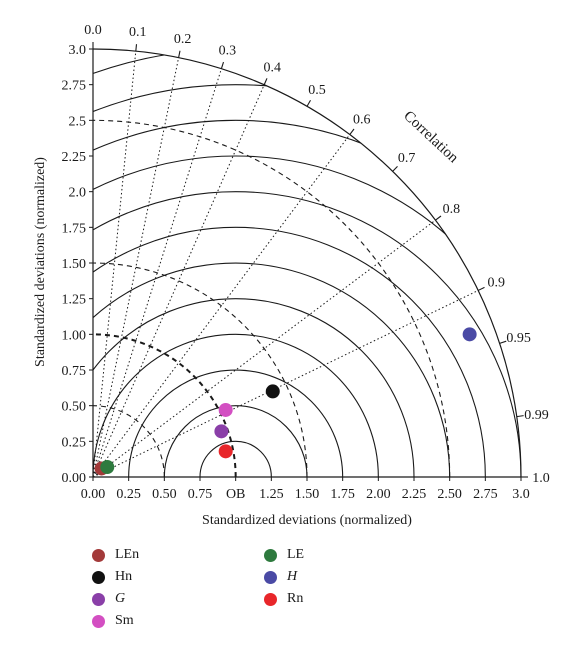 The image size is (582, 660). Describe the element at coordinates (225, 409) in the screenshot. I see `point-sm` at that location.